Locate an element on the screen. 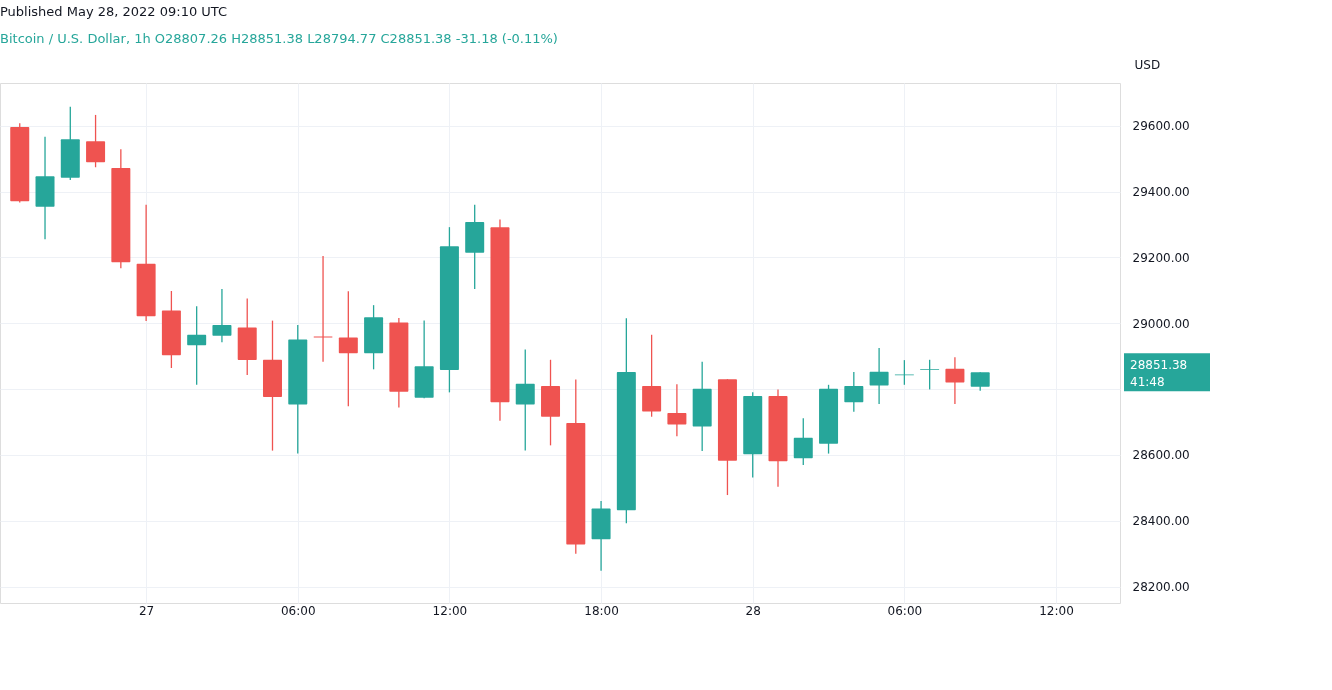 The width and height of the screenshot is (1332, 690). chart-title: Published May 28, 2022 09:10 UTC is located at coordinates (114, 11).